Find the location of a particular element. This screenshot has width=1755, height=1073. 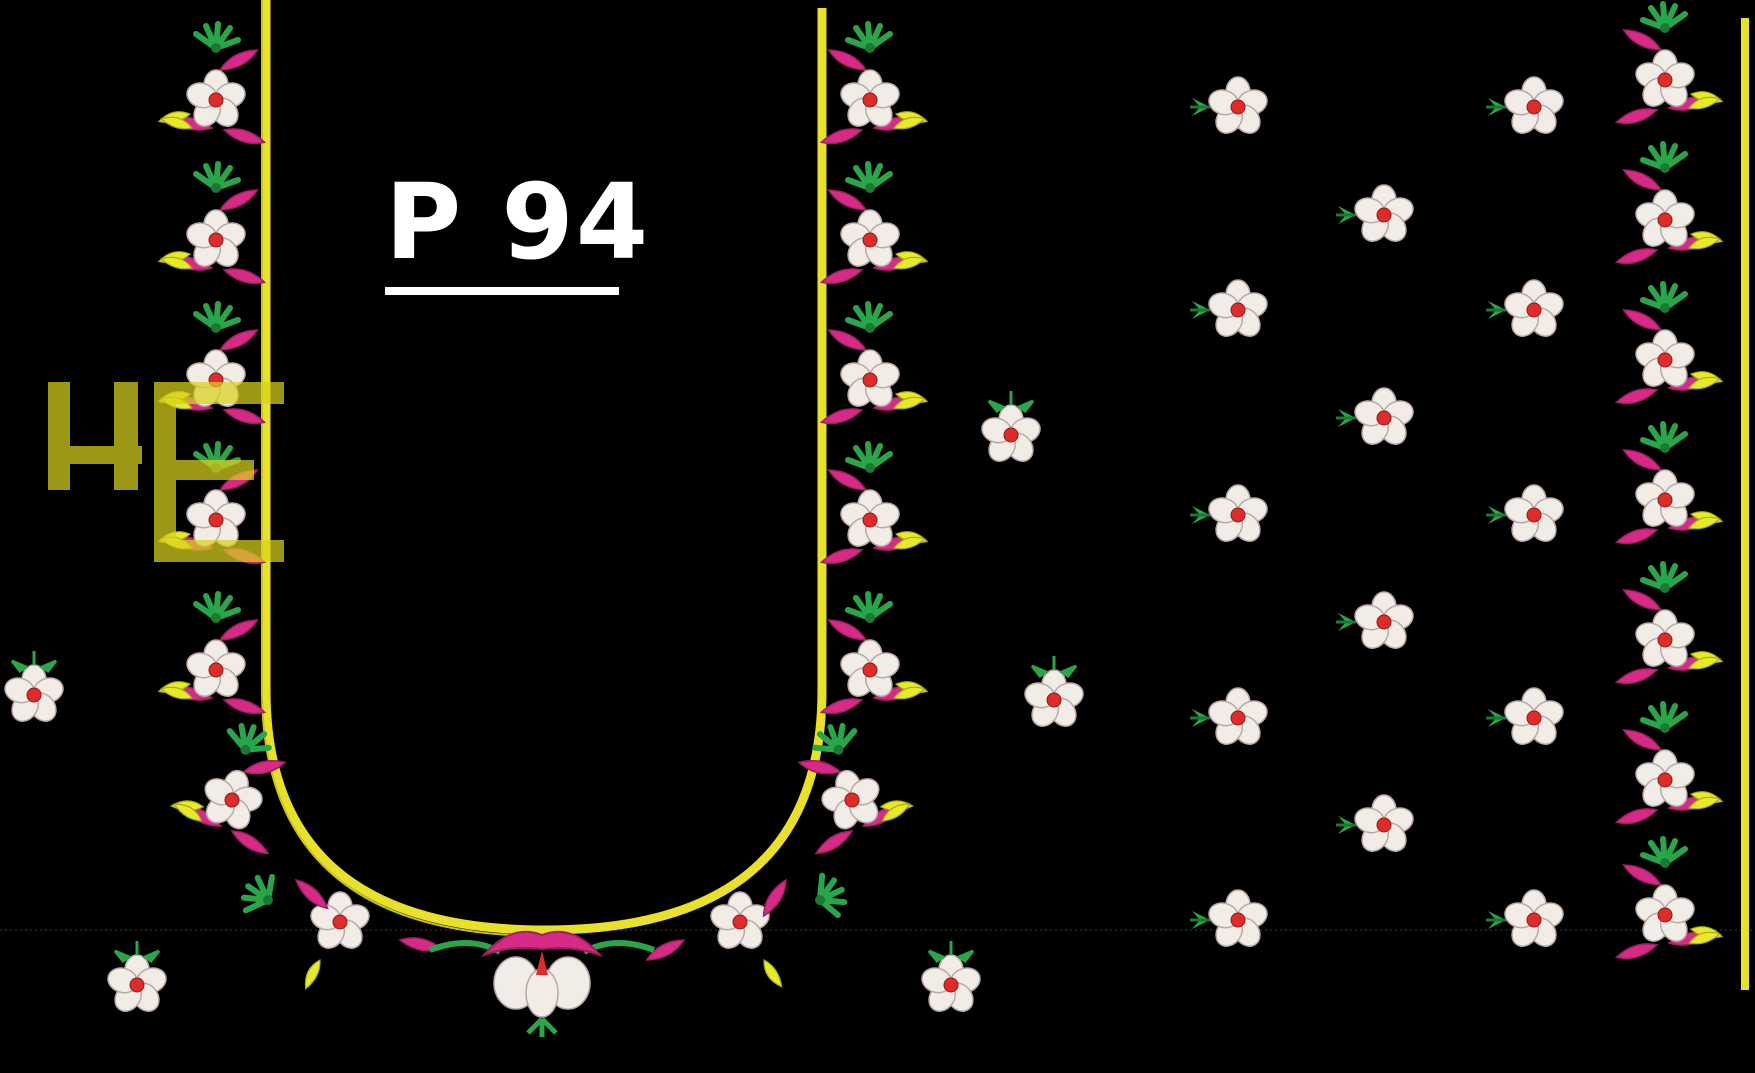

sleeve-border is located at coordinates (1669, 484).